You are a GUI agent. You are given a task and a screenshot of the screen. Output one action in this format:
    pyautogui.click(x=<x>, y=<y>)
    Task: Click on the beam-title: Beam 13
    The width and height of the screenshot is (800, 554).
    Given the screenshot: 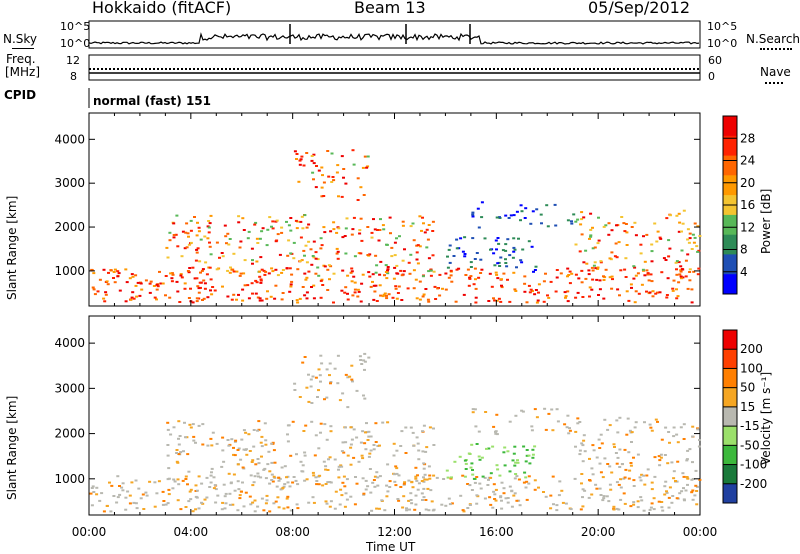 What is the action you would take?
    pyautogui.click(x=390, y=8)
    